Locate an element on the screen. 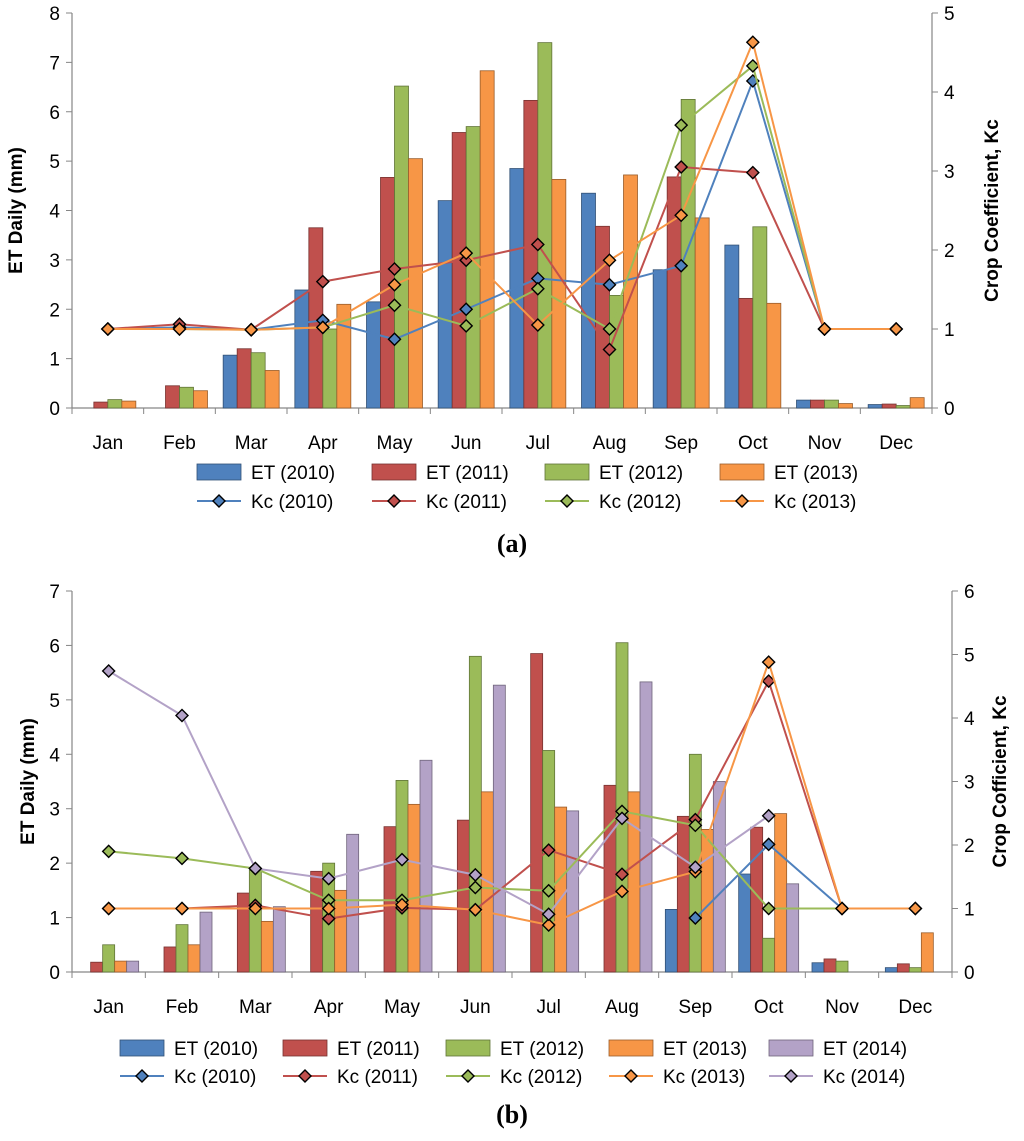 Image resolution: width=1024 pixels, height=1141 pixels. x-tick-label: Jan is located at coordinates (108, 443).